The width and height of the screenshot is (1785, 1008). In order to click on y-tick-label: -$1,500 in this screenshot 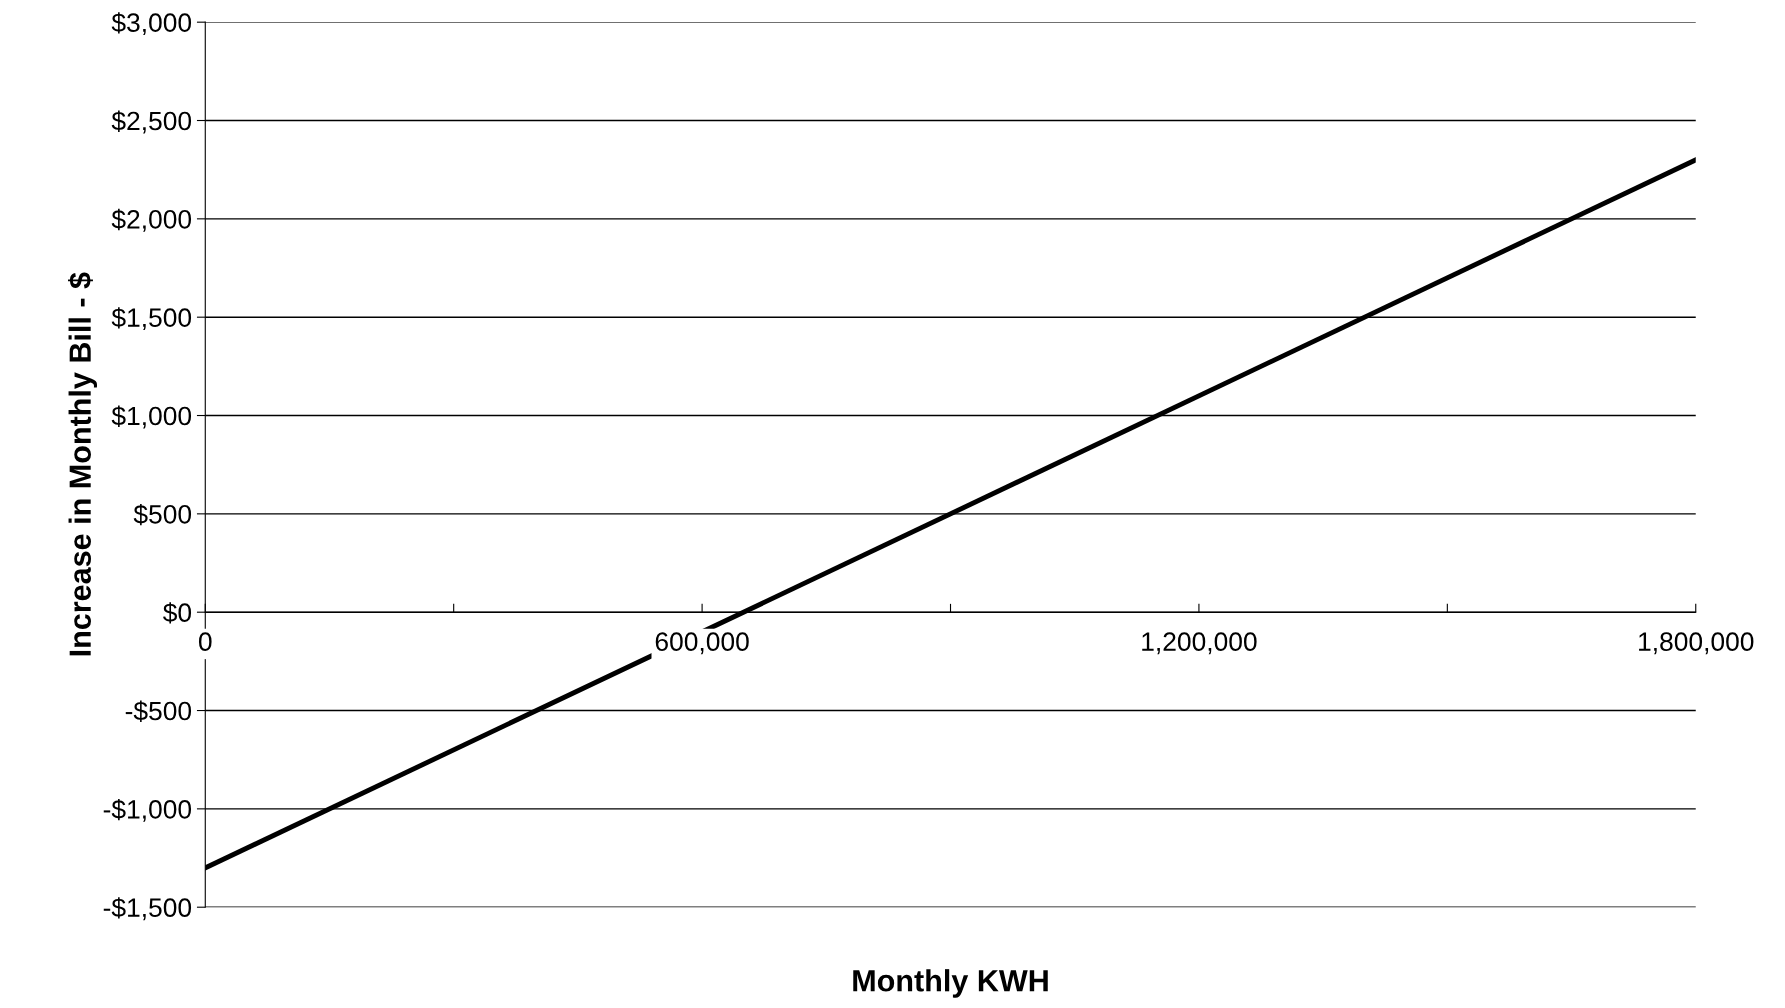, I will do `click(147, 909)`.